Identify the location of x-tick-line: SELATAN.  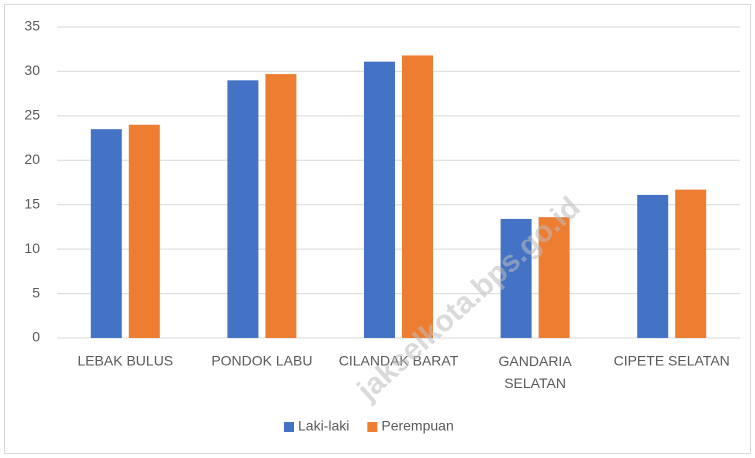
(535, 383).